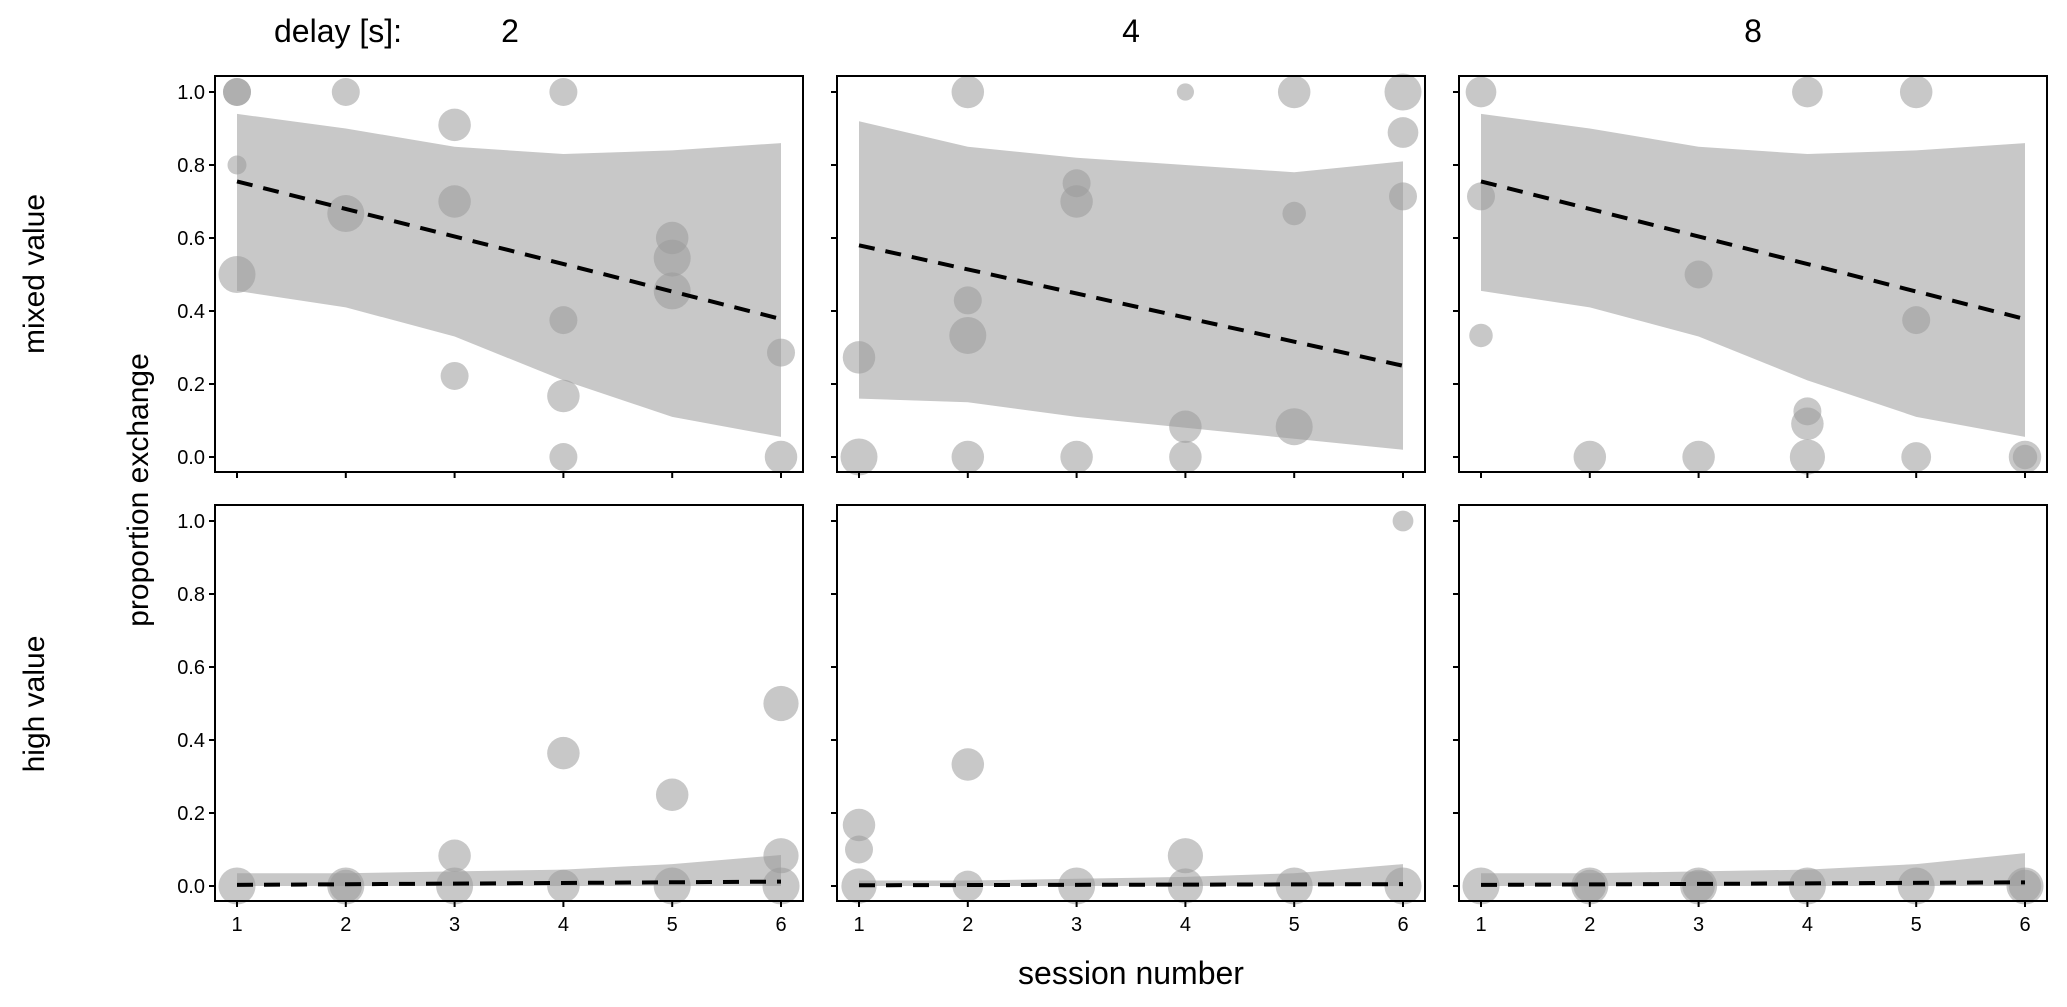  What do you see at coordinates (338, 31) in the screenshot?
I see `facet-label: delay [s]:` at bounding box center [338, 31].